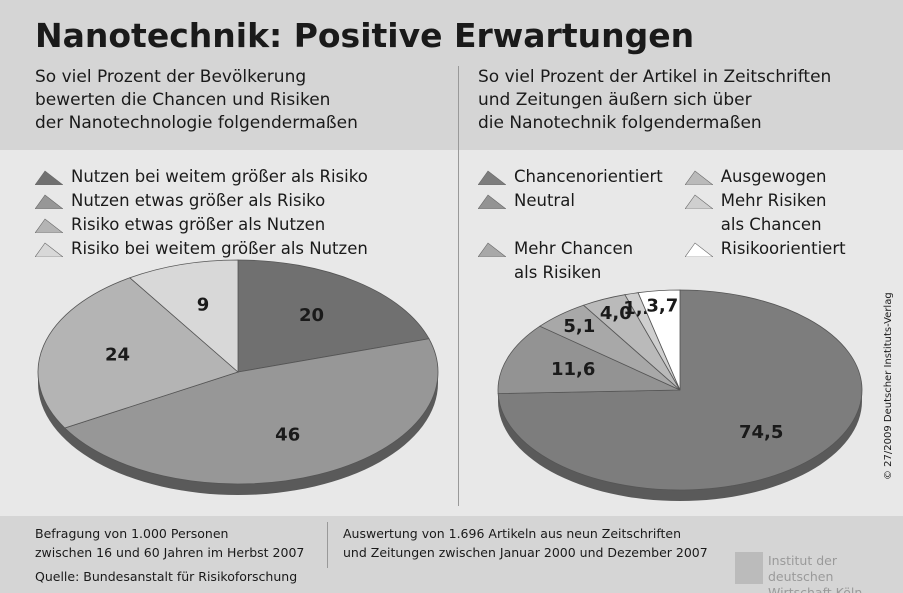 This screenshot has height=593, width=903. What do you see at coordinates (616, 313) in the screenshot?
I see `data-label: 4,0` at bounding box center [616, 313].